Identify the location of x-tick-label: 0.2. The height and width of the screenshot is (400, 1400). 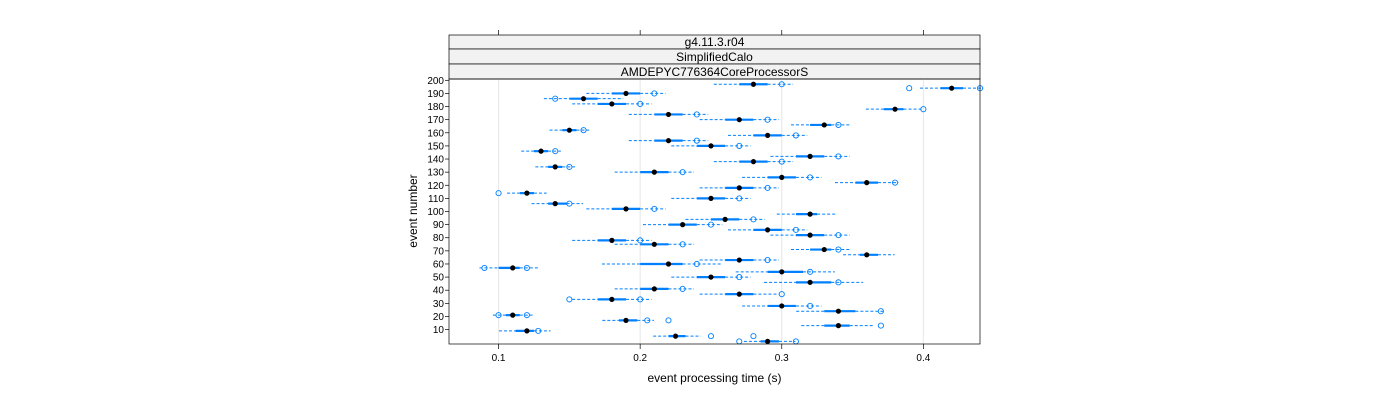
(640, 358).